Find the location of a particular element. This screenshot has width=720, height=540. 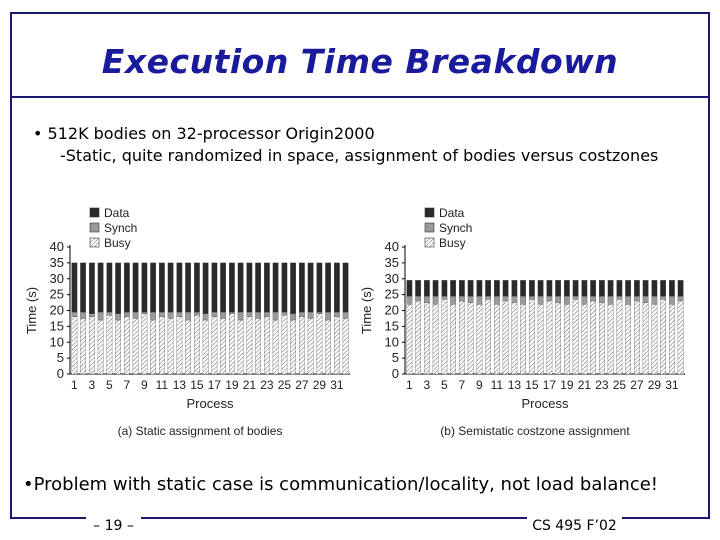

y-tick-label: 5 is located at coordinates (395, 357).